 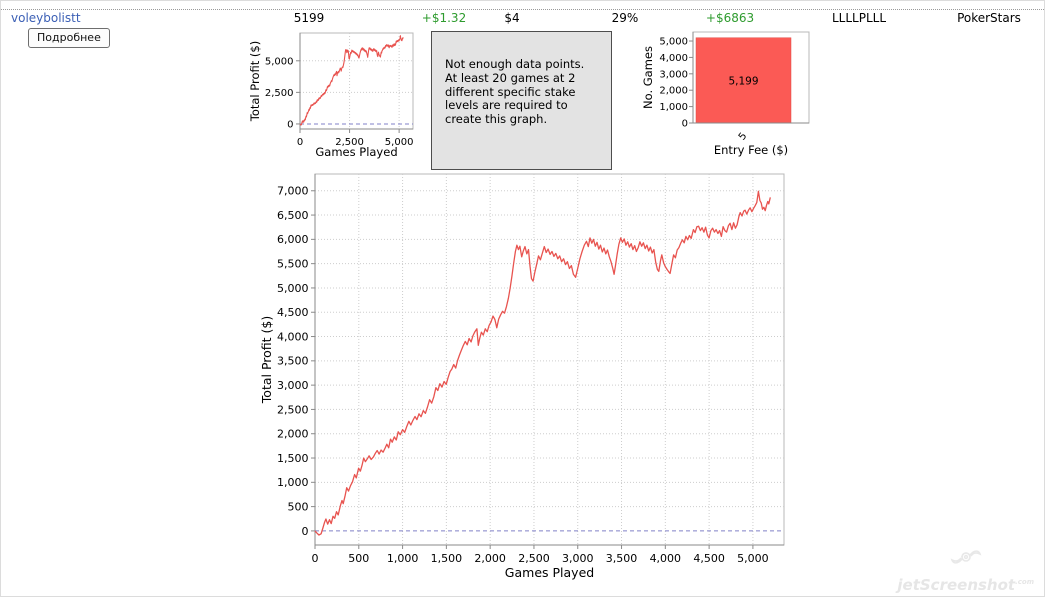 What do you see at coordinates (309, 18) in the screenshot?
I see `stat-games-count: 5199` at bounding box center [309, 18].